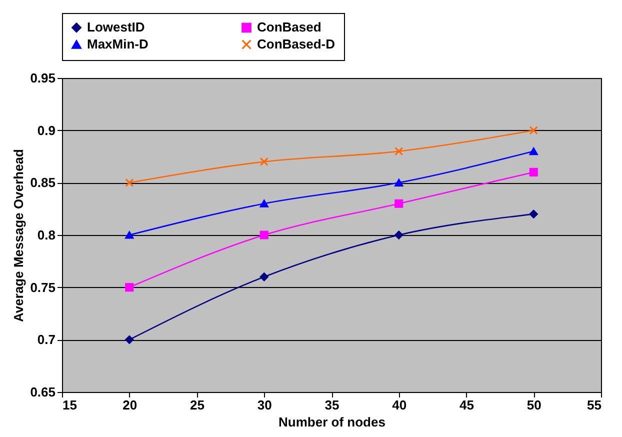 Image resolution: width=622 pixels, height=437 pixels. What do you see at coordinates (467, 405) in the screenshot?
I see `x-tick-label: 45` at bounding box center [467, 405].